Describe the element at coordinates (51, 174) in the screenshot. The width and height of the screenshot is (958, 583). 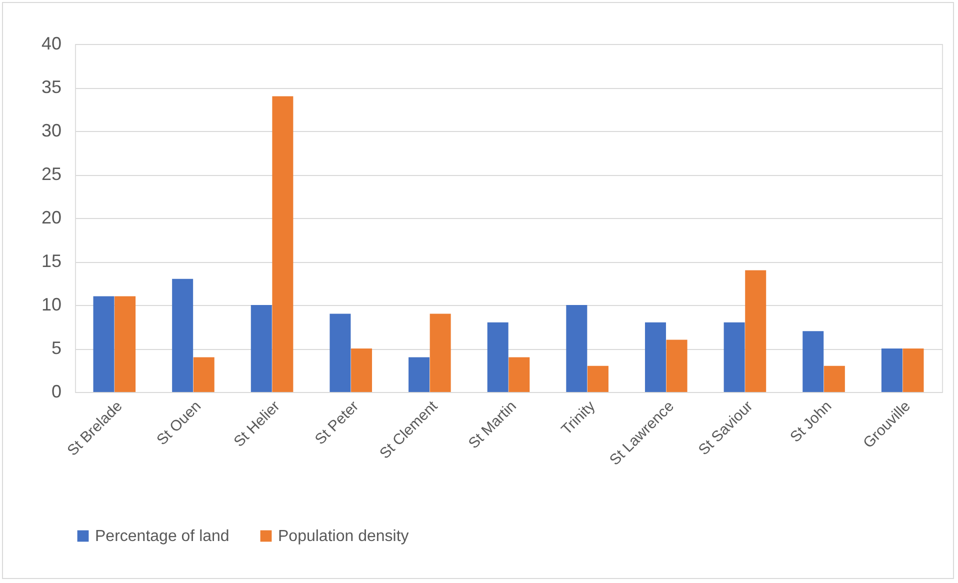
I see `y-tick-label: 25` at that location.